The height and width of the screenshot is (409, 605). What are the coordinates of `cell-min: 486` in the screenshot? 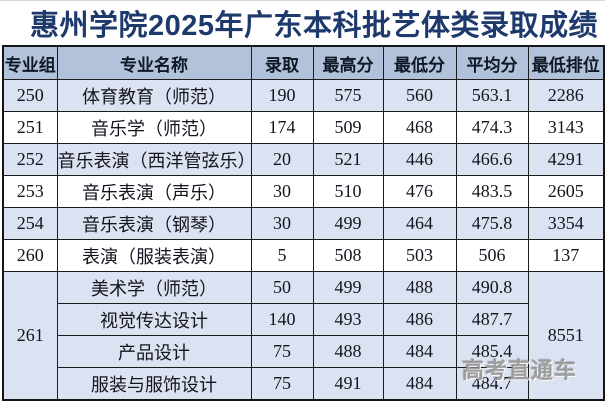 It's located at (419, 319).